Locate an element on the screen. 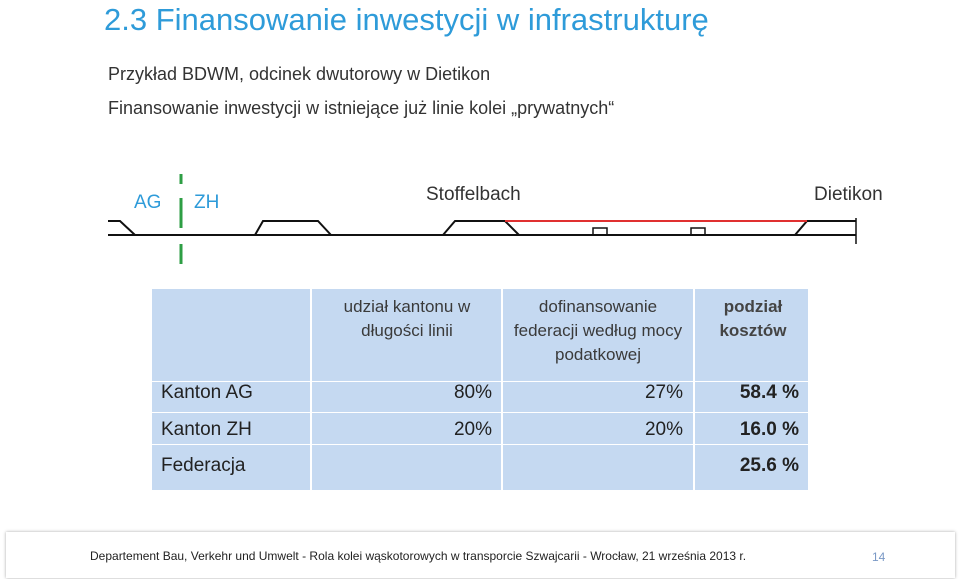 The height and width of the screenshot is (579, 960). label-stoffelbach: Stoffelbach is located at coordinates (473, 194).